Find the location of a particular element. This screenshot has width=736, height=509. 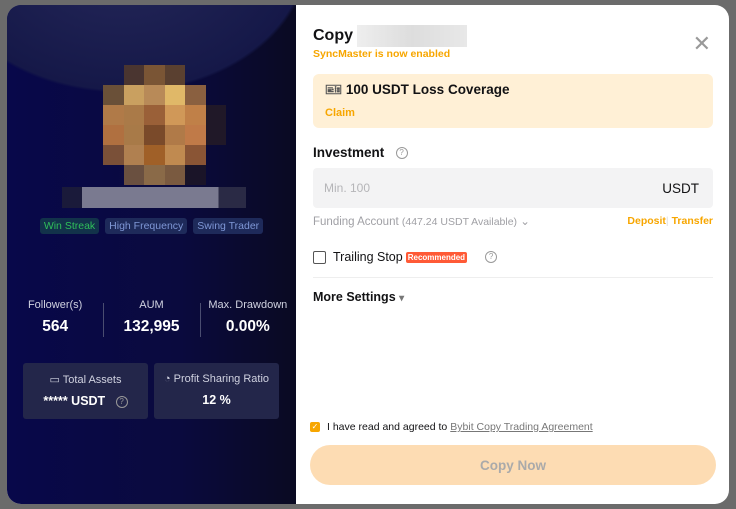

stat-label: Max. Drawdown is located at coordinates (248, 305).